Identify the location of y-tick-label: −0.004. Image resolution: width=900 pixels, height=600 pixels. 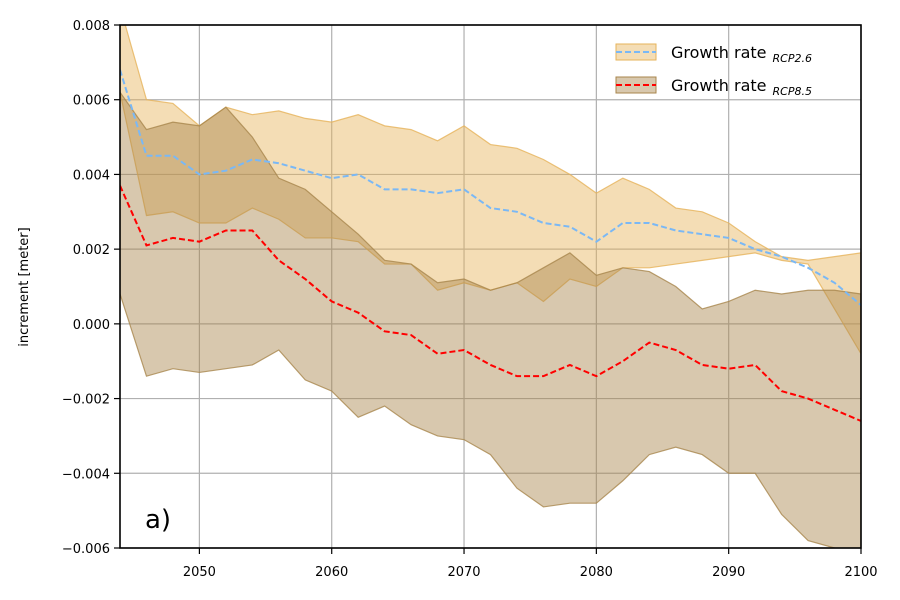
(86, 474).